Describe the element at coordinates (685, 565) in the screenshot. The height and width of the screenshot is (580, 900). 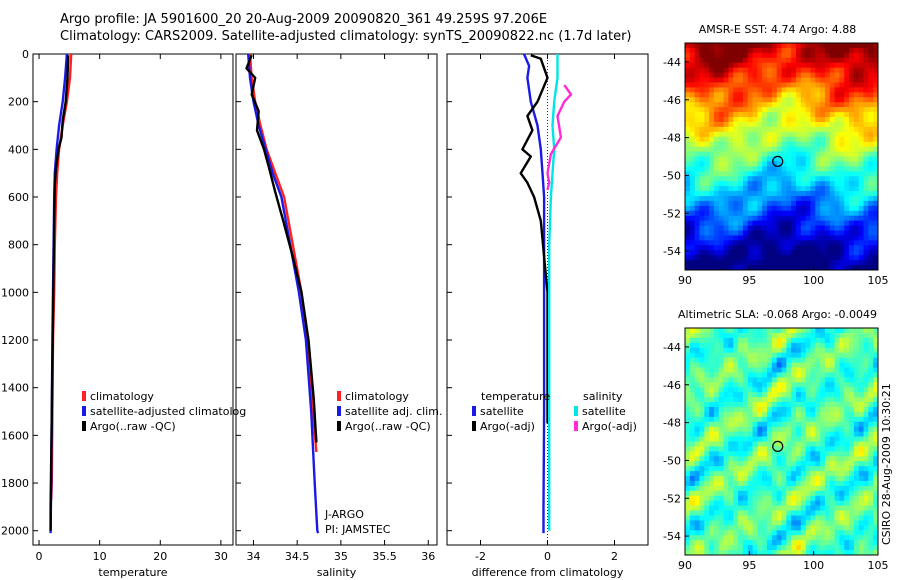
I see `map-x-tick-label-1-0: 90` at that location.